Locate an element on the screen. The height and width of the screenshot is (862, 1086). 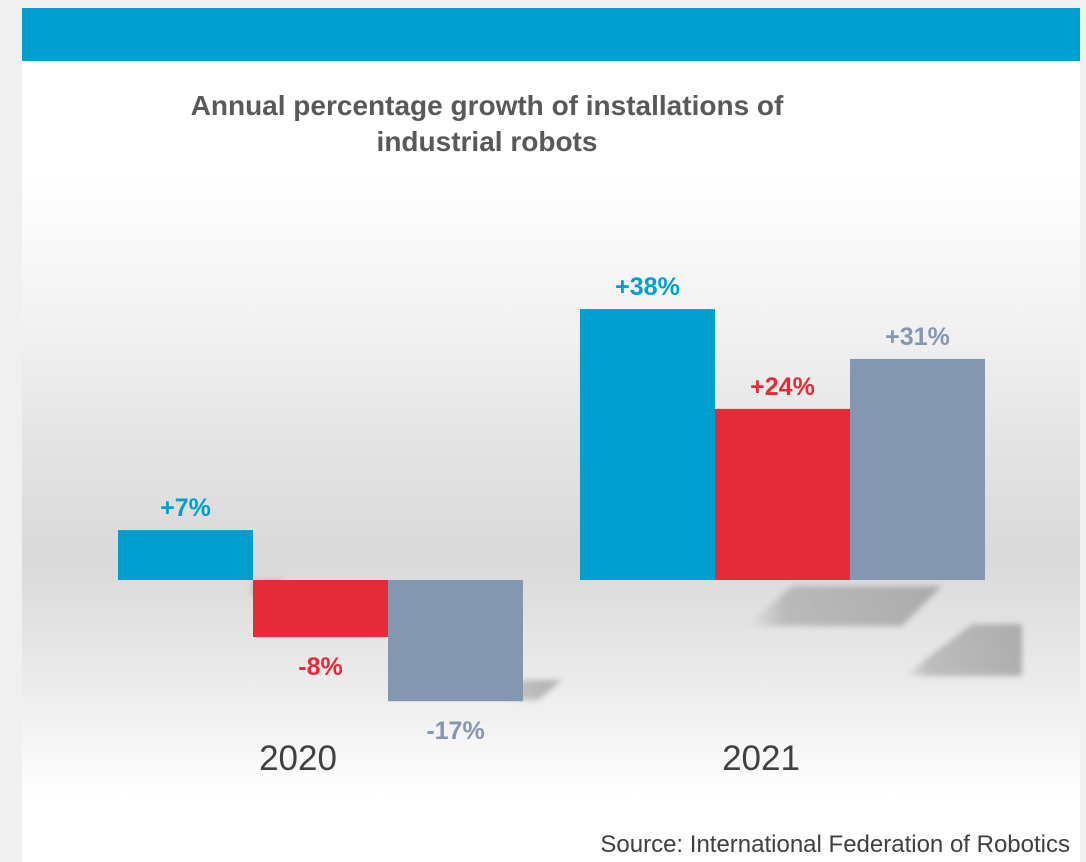
header-bar is located at coordinates (551, 34).